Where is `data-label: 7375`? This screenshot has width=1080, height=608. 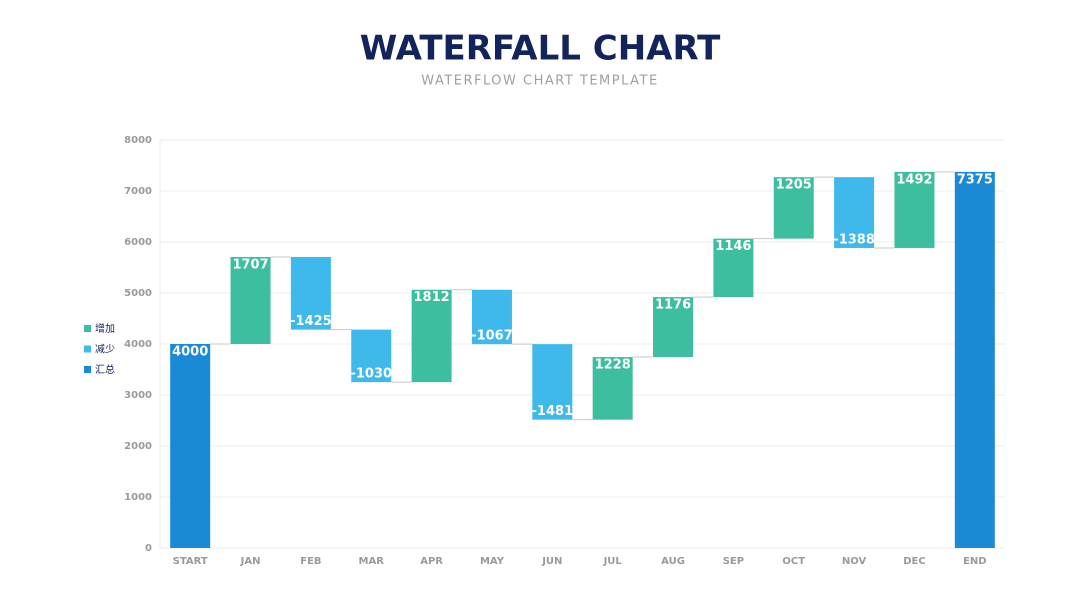
data-label: 7375 is located at coordinates (975, 179).